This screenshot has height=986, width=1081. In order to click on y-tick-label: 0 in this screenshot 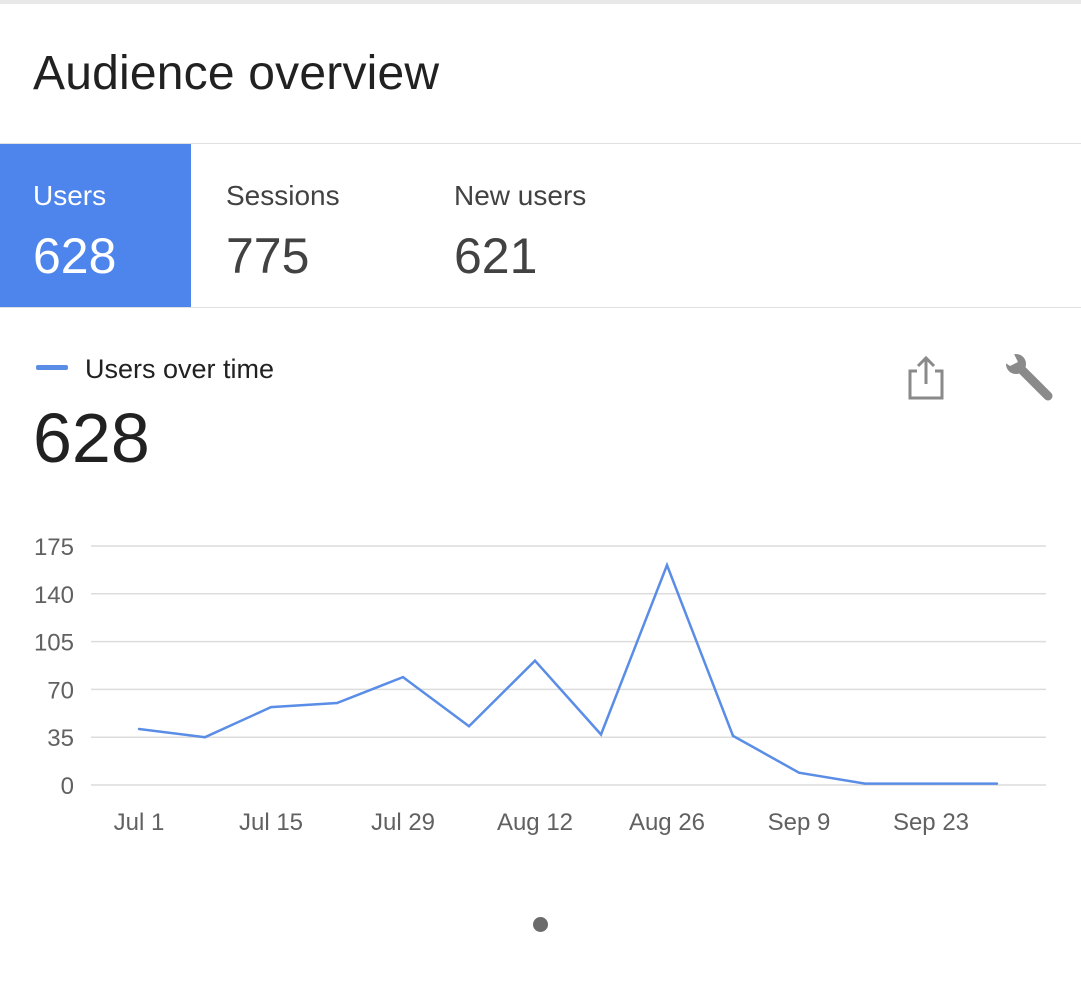, I will do `click(67, 786)`.